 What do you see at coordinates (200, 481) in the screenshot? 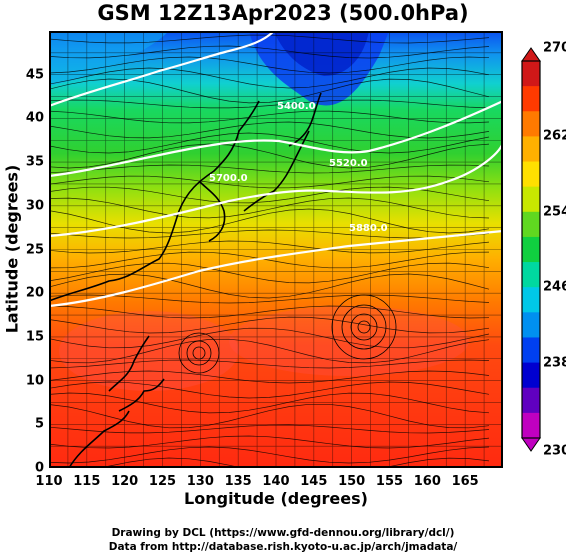
I see `x-tick-label: 130` at bounding box center [200, 481].